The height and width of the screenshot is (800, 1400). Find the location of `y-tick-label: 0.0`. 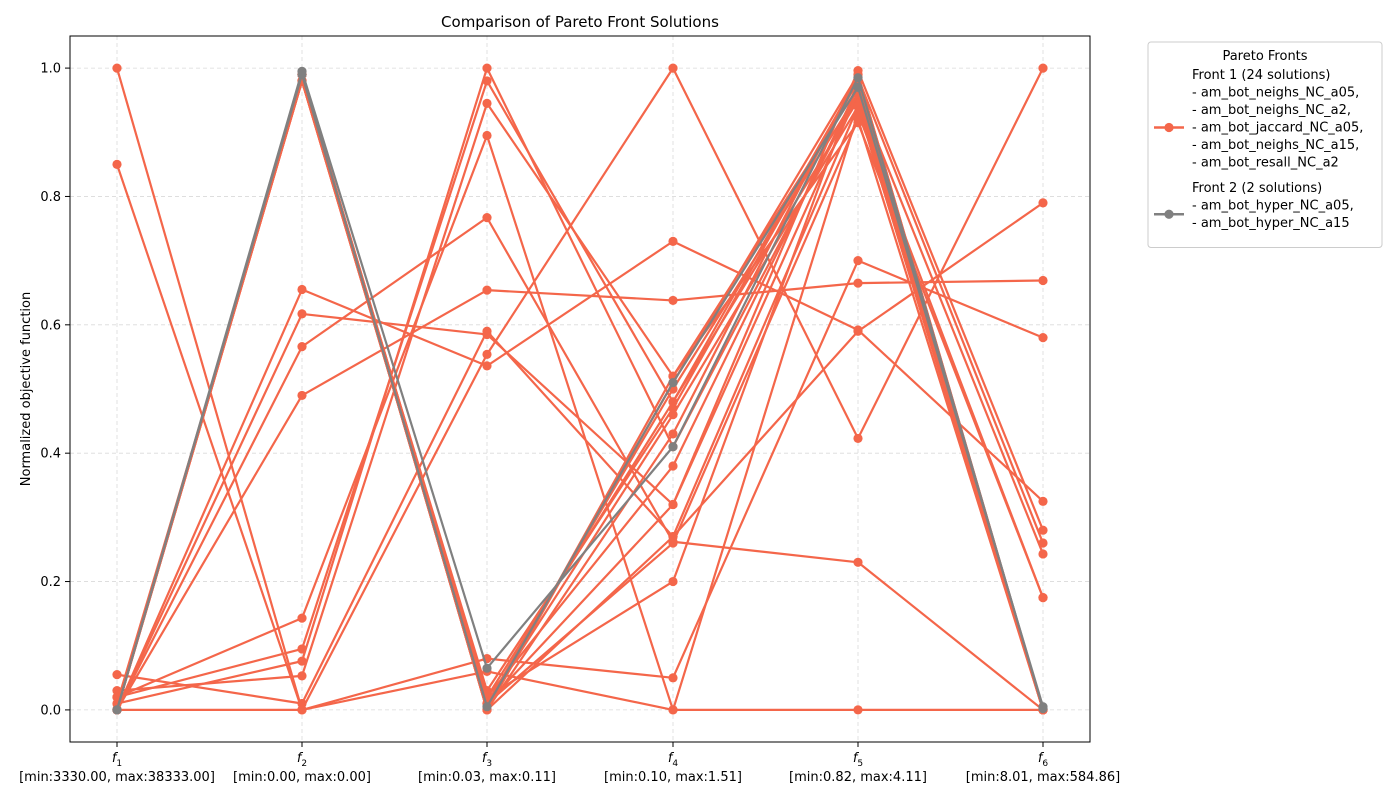

y-tick-label: 0.0 is located at coordinates (50, 710).